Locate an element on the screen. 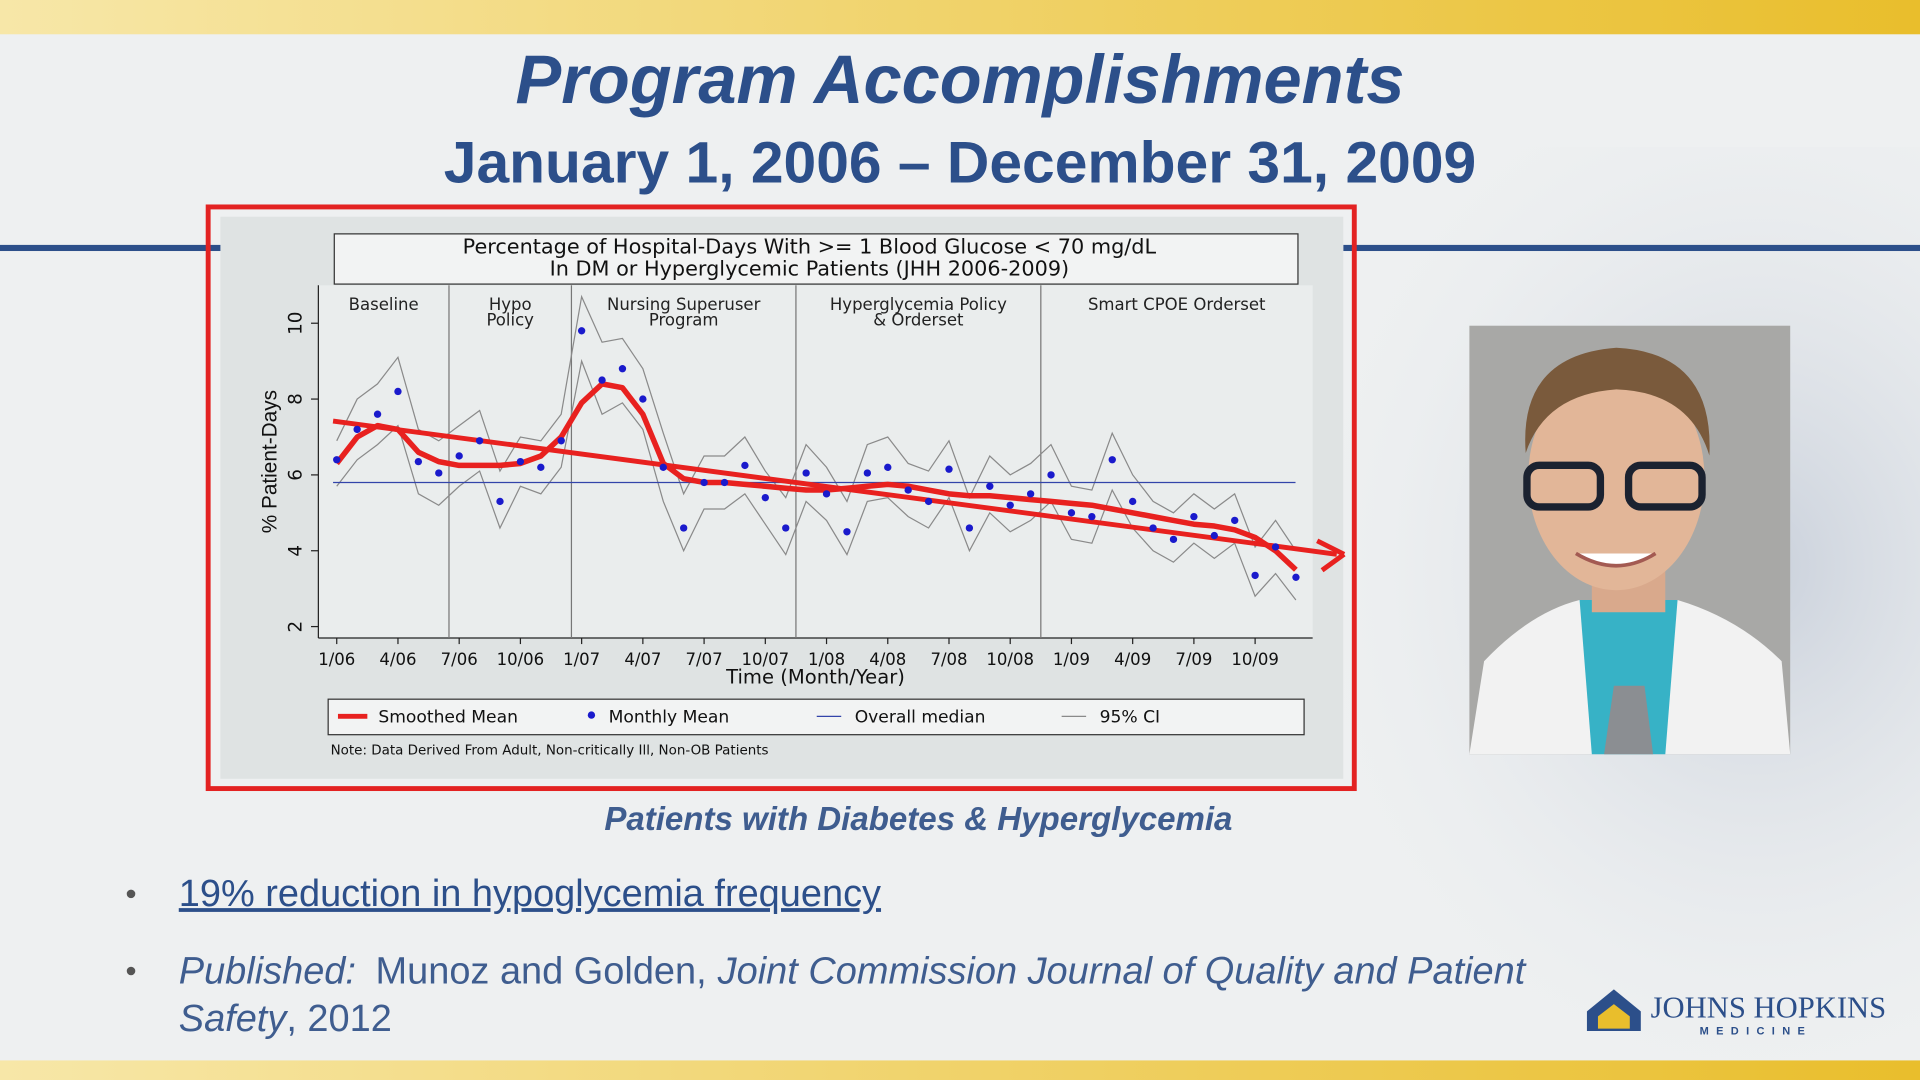  x-tick-label: 1/09 is located at coordinates (1071, 659).